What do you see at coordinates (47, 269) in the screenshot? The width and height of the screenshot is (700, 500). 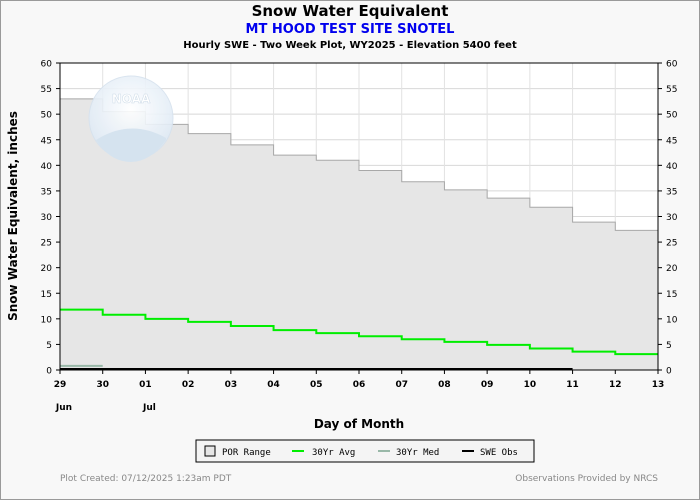 I see `y-tick-label-left: 20` at bounding box center [47, 269].